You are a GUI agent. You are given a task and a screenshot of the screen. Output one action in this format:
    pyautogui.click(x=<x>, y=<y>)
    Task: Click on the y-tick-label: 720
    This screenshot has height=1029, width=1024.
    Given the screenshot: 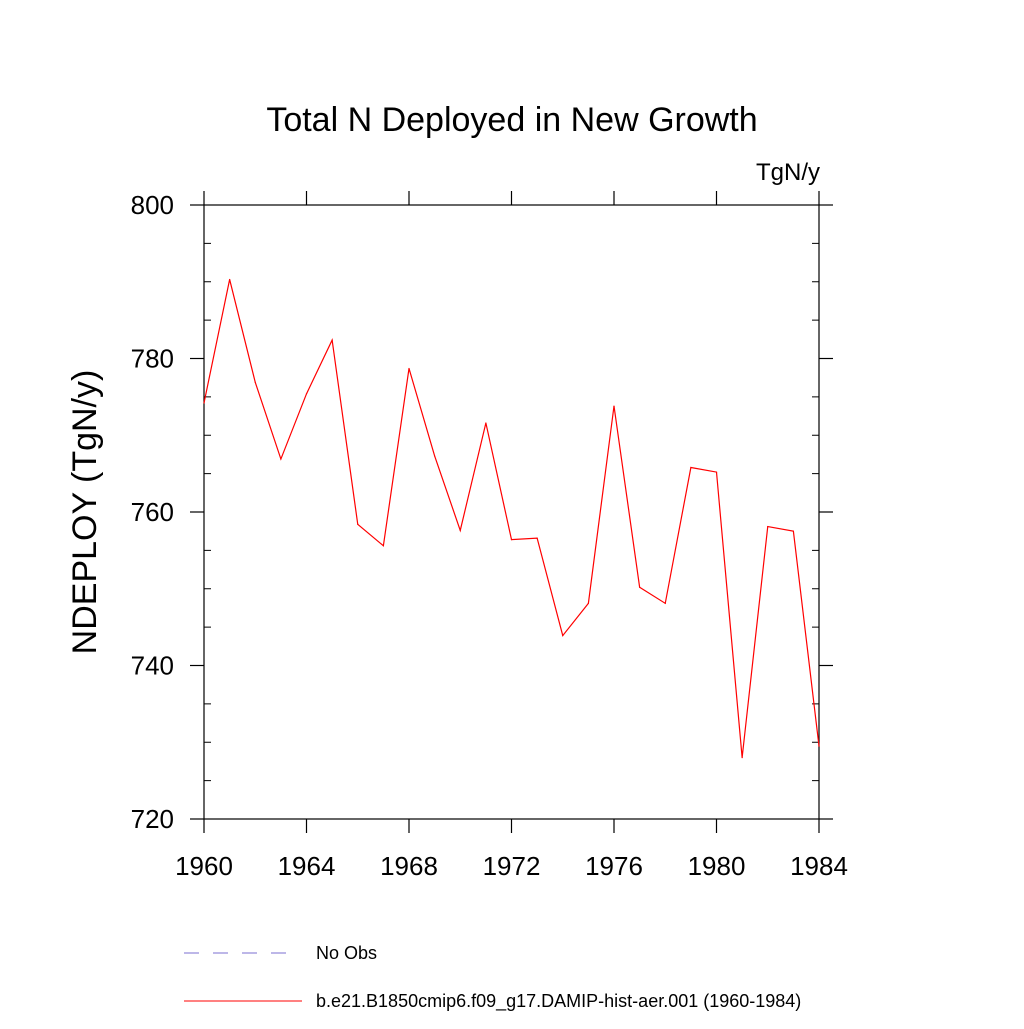 What is the action you would take?
    pyautogui.click(x=152, y=819)
    